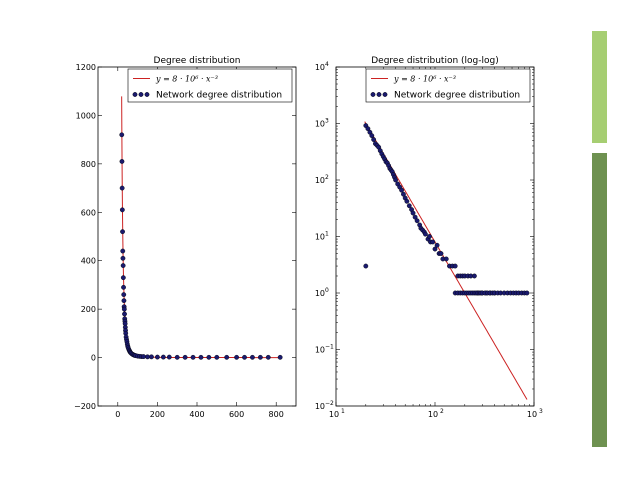  Describe the element at coordinates (196, 414) in the screenshot. I see `x-tick-label: 400` at that location.